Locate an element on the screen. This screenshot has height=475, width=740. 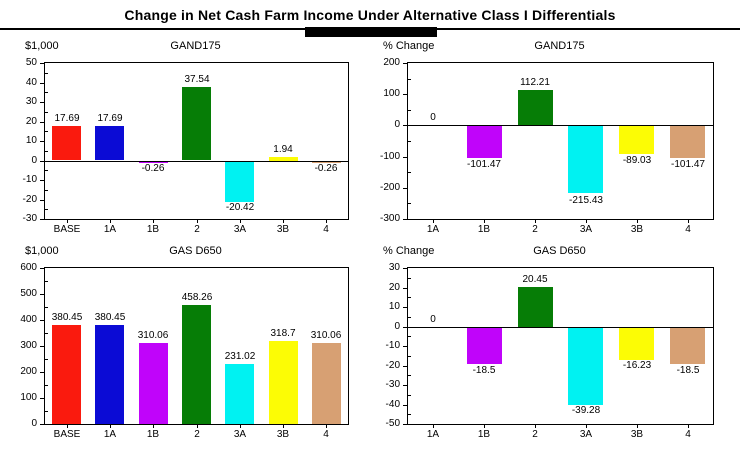
bar-value-label-2: 458.26 is located at coordinates (197, 297).